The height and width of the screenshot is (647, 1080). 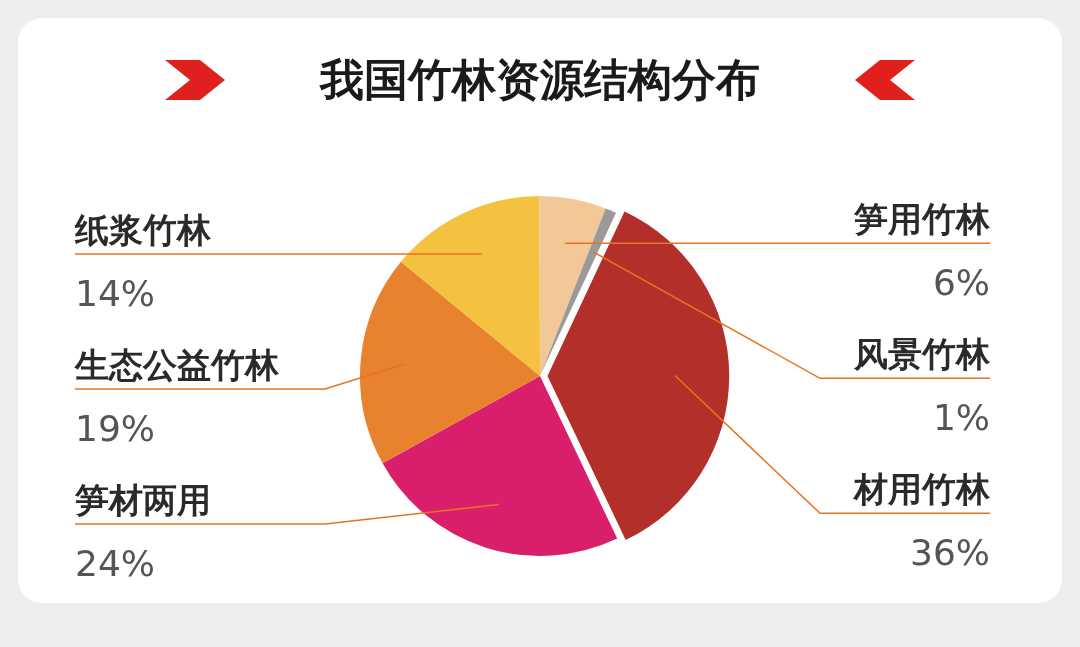 What do you see at coordinates (922, 219) in the screenshot?
I see `slice-label: 笋用竹林` at bounding box center [922, 219].